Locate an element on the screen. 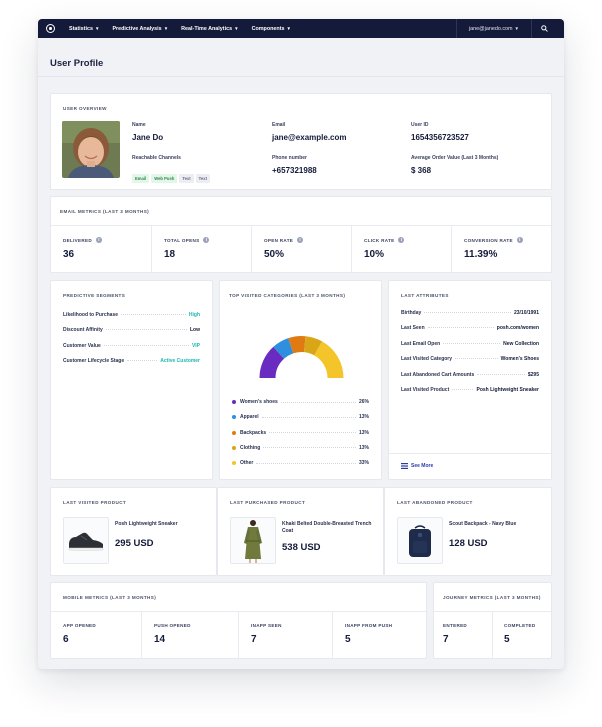  attribute-row: Birthday 23/10/1991 is located at coordinates (470, 313).